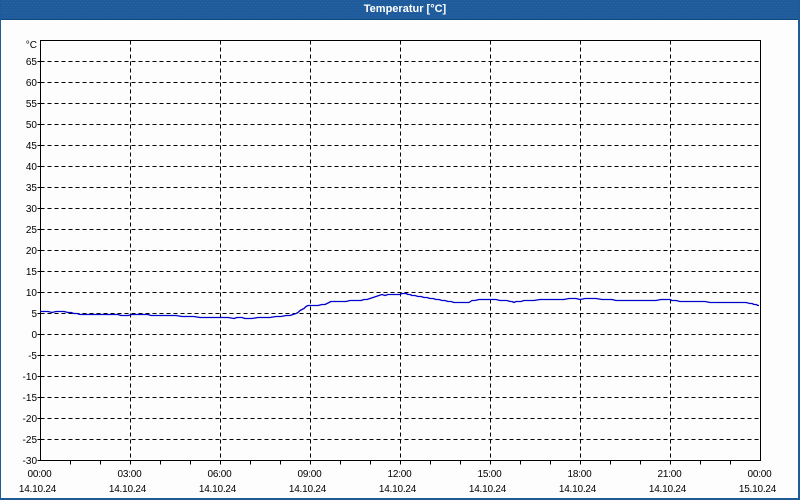 This screenshot has height=500, width=800. Describe the element at coordinates (32, 104) in the screenshot. I see `svg-text: 55` at that location.